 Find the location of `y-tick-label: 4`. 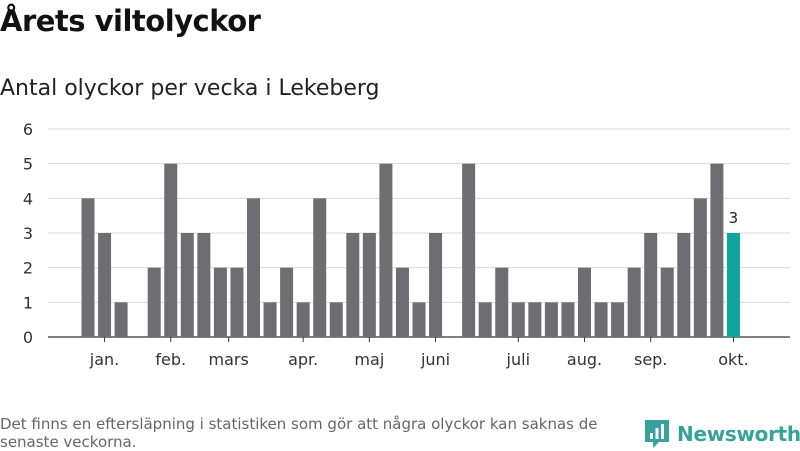

y-tick-label: 4 is located at coordinates (28, 198).